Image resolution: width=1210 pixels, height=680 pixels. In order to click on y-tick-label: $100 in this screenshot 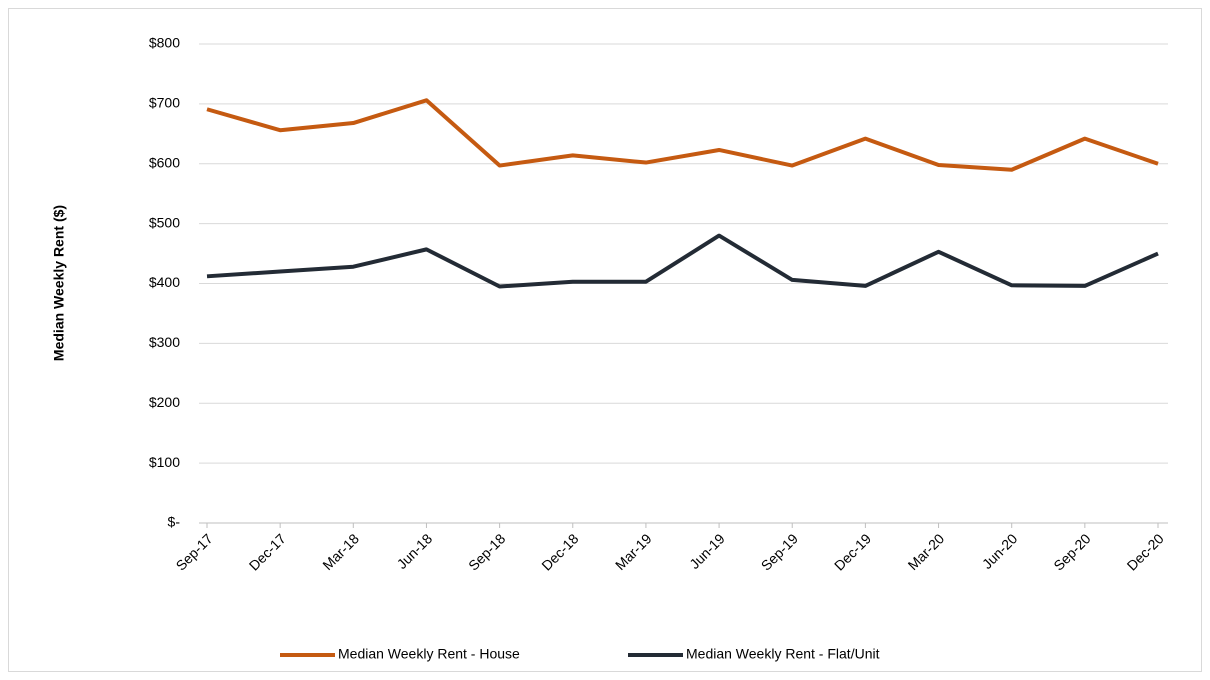, I will do `click(164, 462)`.